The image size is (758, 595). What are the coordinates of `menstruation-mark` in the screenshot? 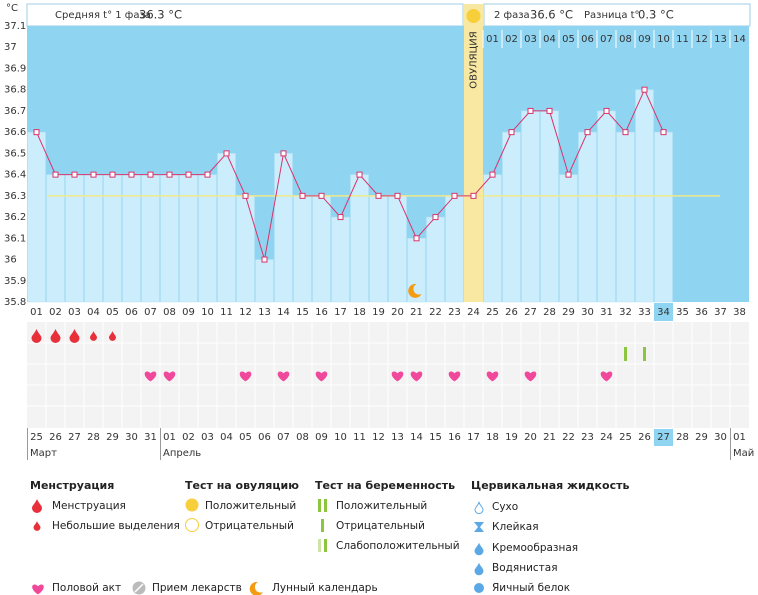 It's located at (74, 336).